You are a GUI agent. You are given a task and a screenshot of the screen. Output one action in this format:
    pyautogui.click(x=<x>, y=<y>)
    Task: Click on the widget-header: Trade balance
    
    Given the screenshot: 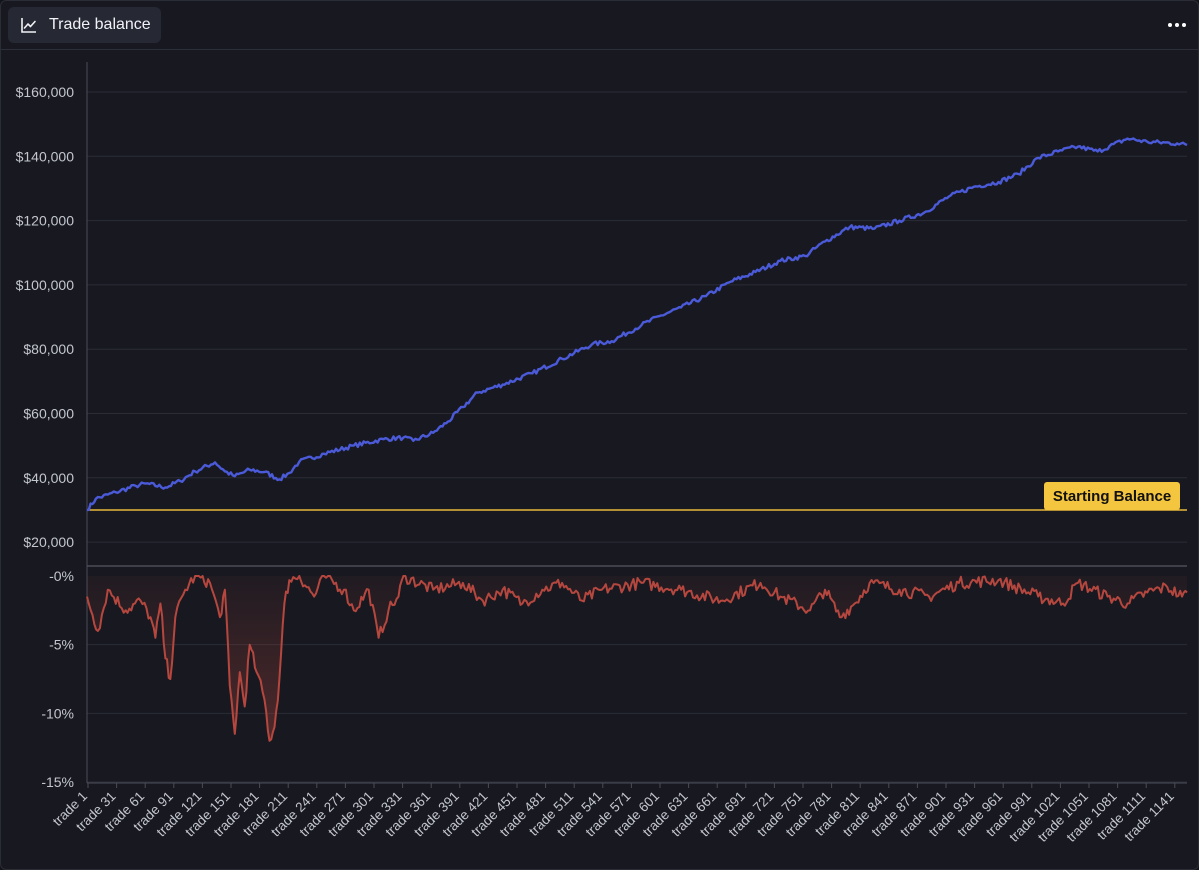 What is the action you would take?
    pyautogui.click(x=599, y=25)
    